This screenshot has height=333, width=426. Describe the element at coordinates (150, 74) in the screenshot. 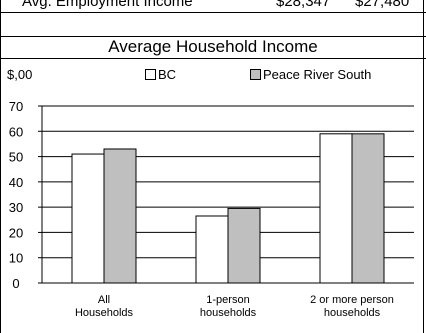

I see `legend-swatch-bc` at that location.